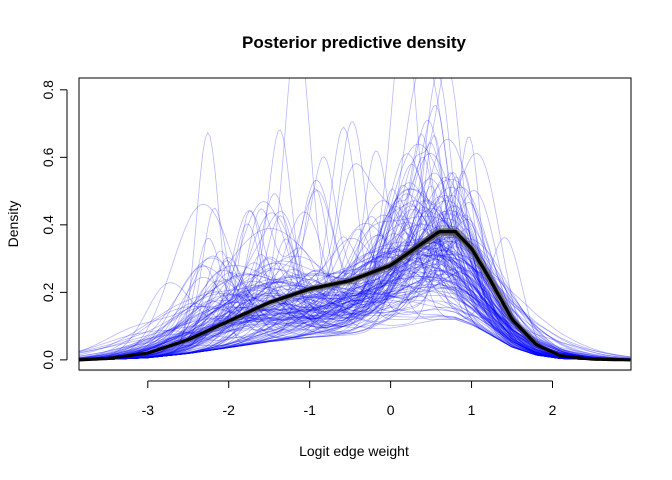  What do you see at coordinates (354, 42) in the screenshot?
I see `chart-title: Posterior predictive density` at bounding box center [354, 42].